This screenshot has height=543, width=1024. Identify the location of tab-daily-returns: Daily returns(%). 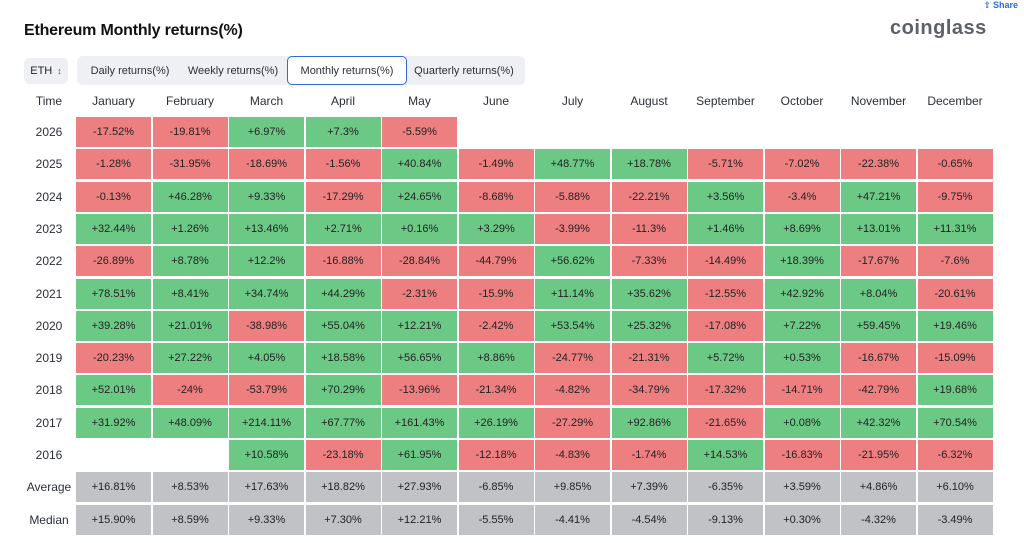
(130, 70).